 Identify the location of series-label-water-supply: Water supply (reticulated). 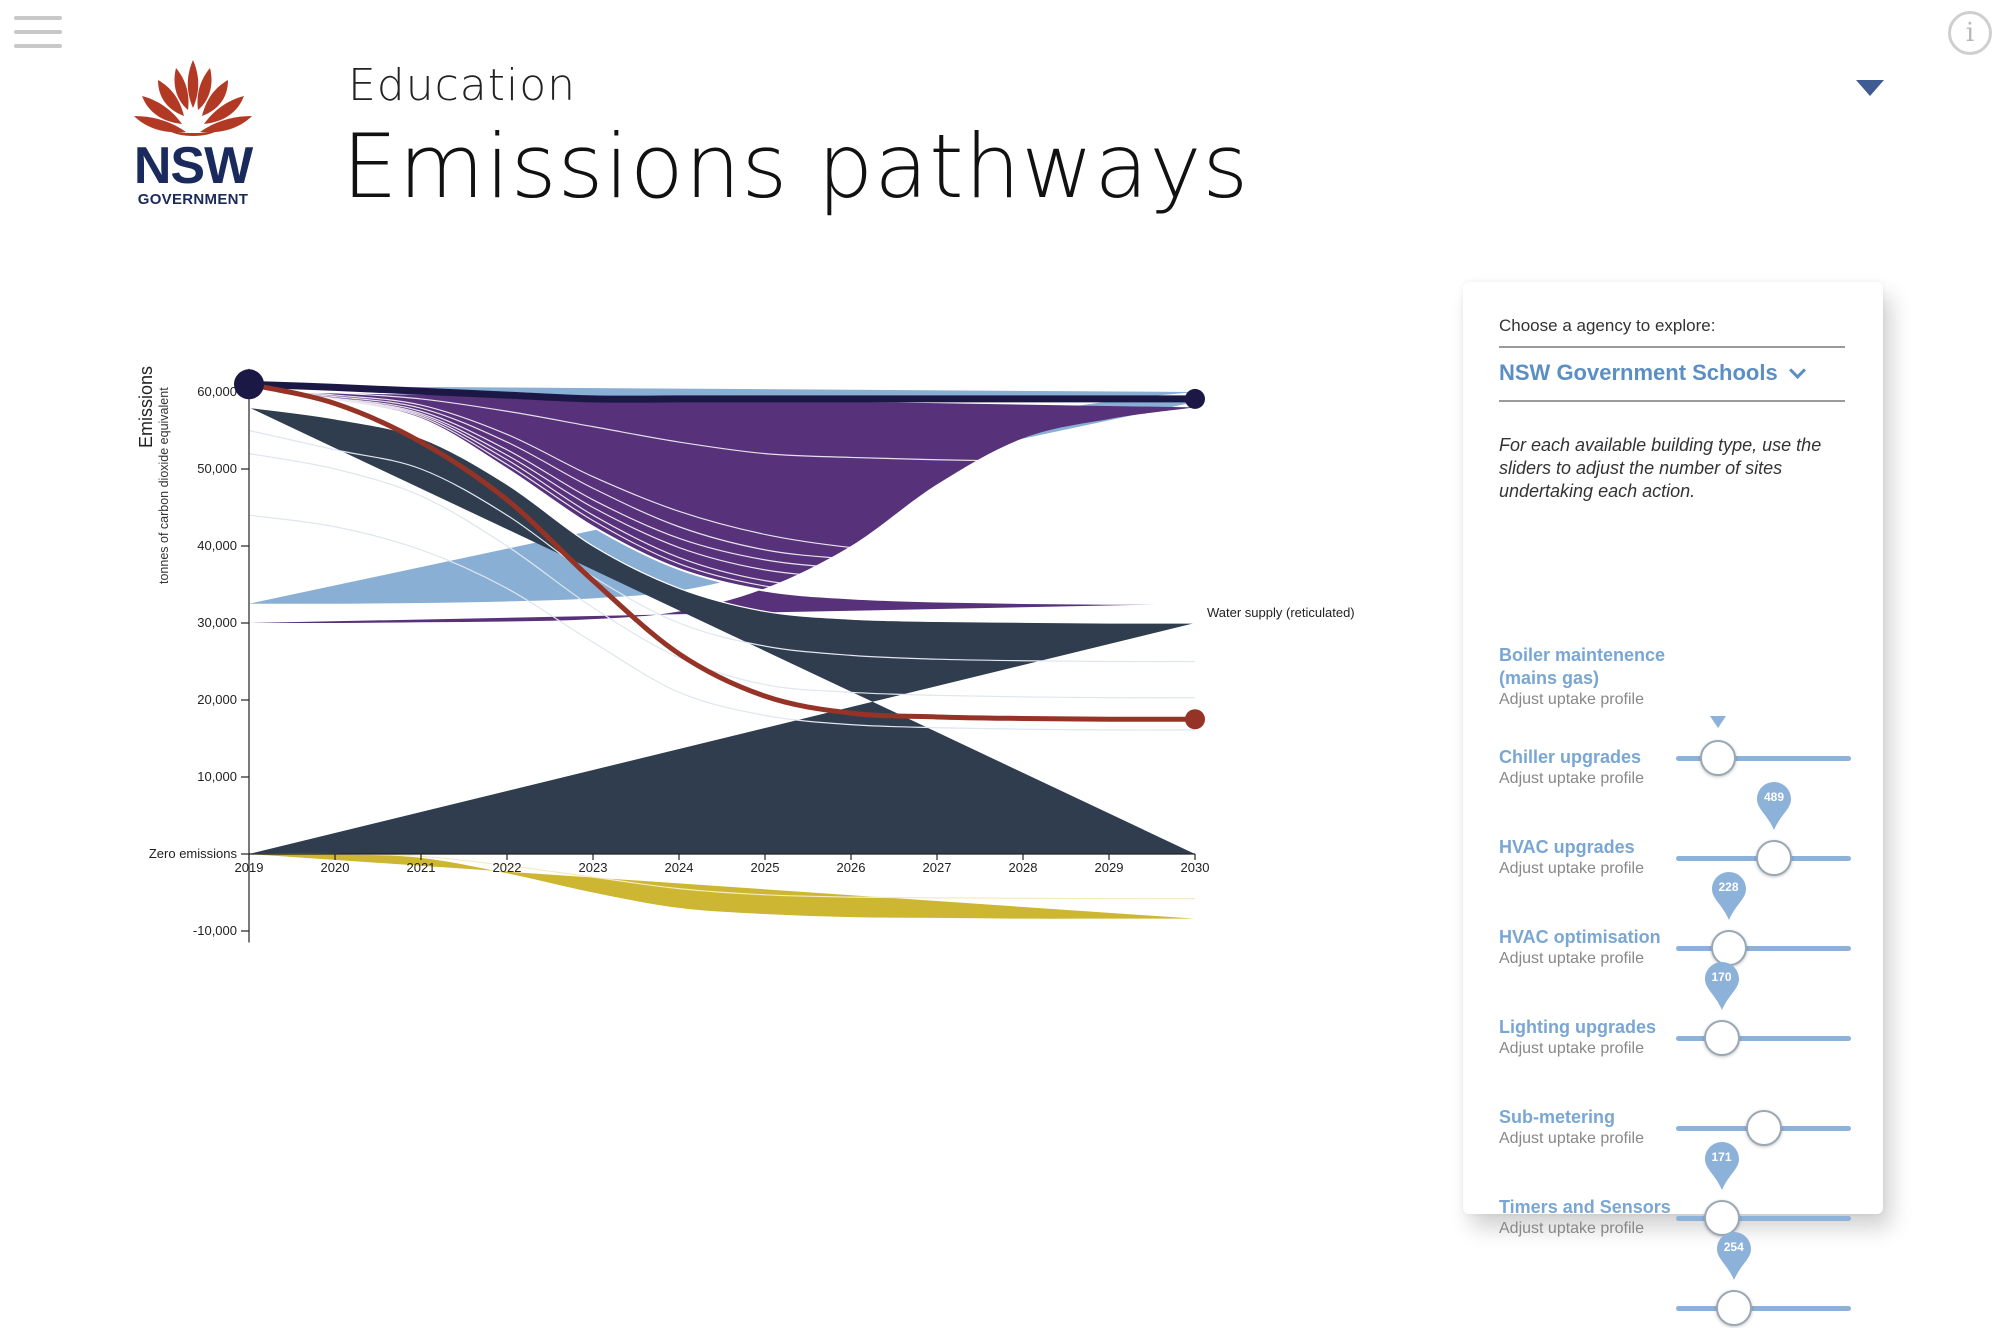
(1281, 612).